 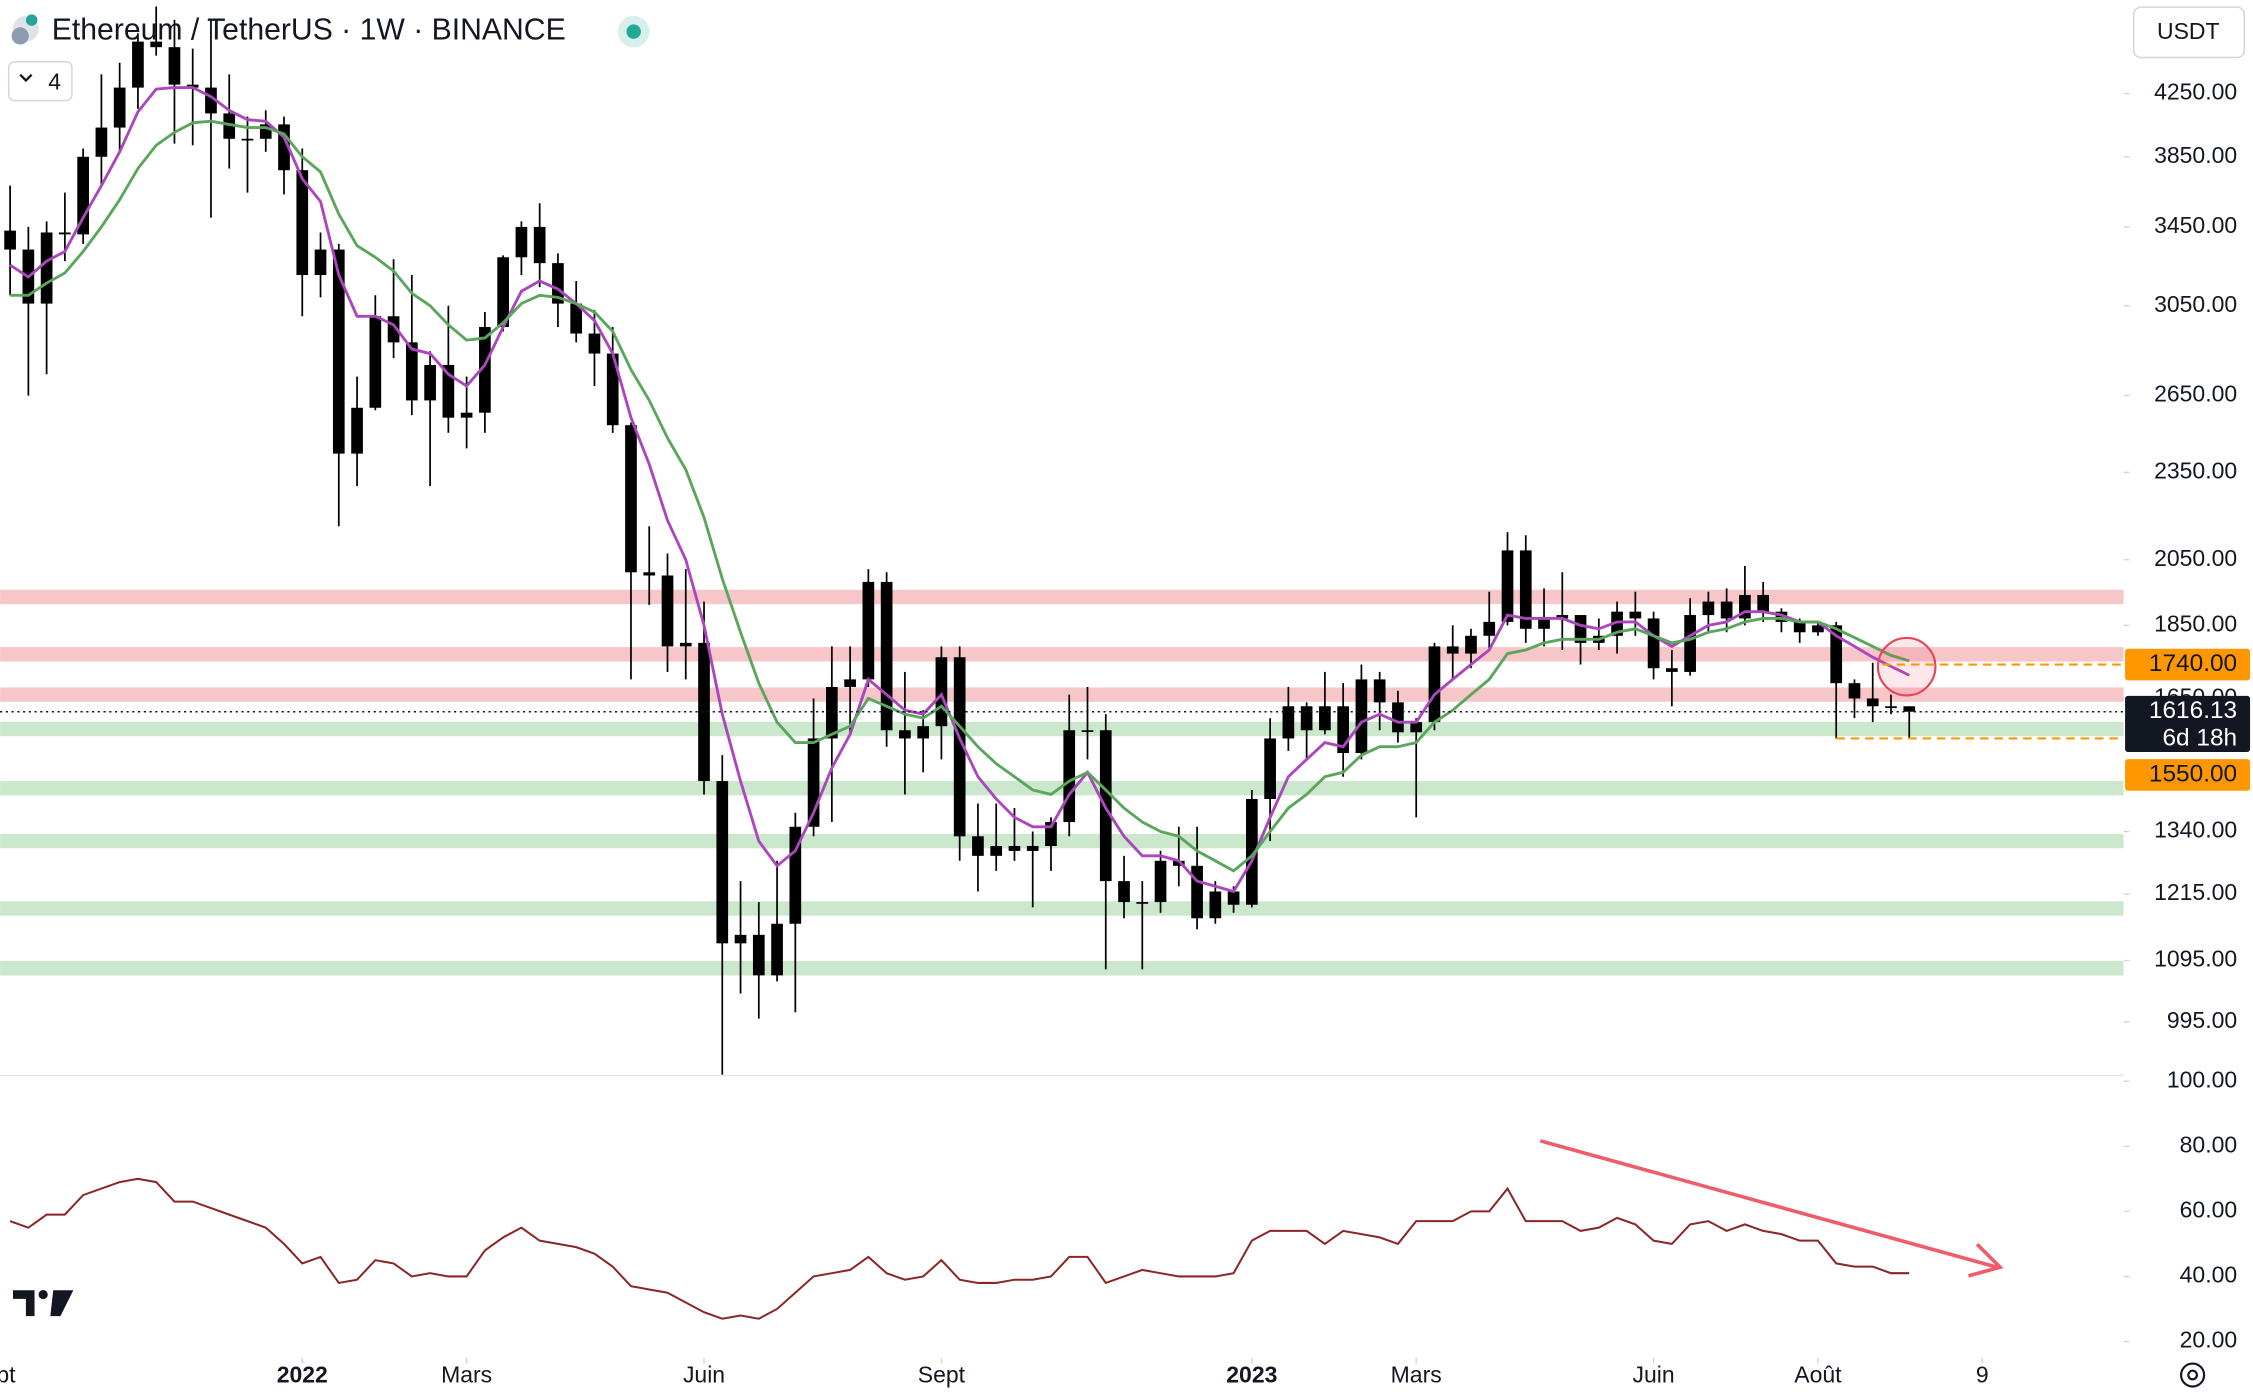 I want to click on status-dot, so click(x=633, y=31).